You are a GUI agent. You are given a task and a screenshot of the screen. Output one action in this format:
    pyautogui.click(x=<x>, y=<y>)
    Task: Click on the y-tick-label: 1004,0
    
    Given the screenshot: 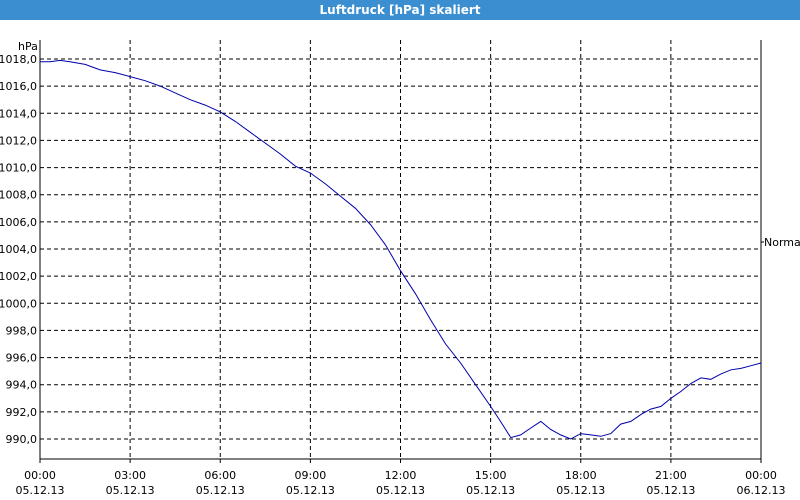 What is the action you would take?
    pyautogui.click(x=18, y=249)
    